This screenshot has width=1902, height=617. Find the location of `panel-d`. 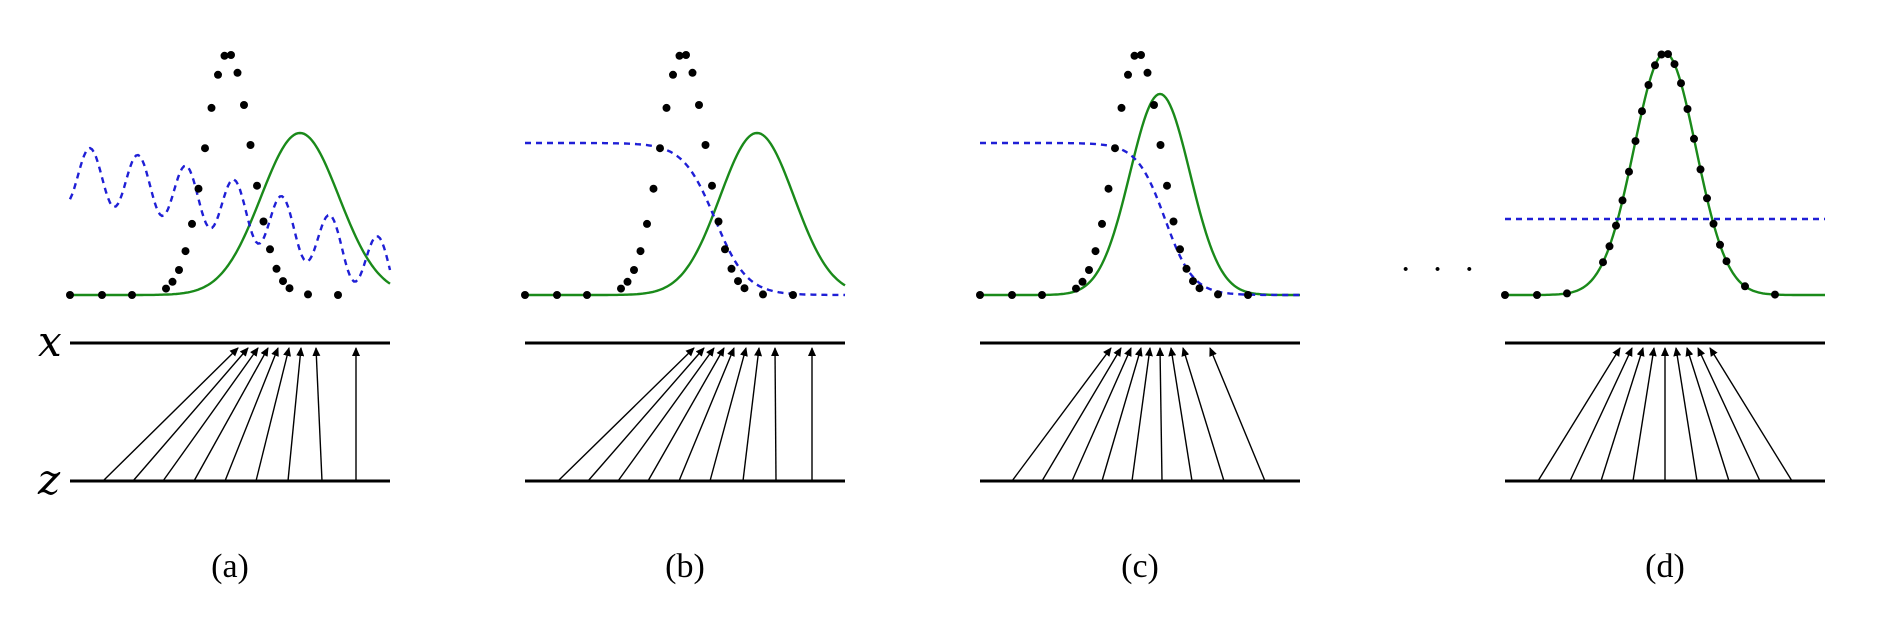

panel-d is located at coordinates (1663, 266).